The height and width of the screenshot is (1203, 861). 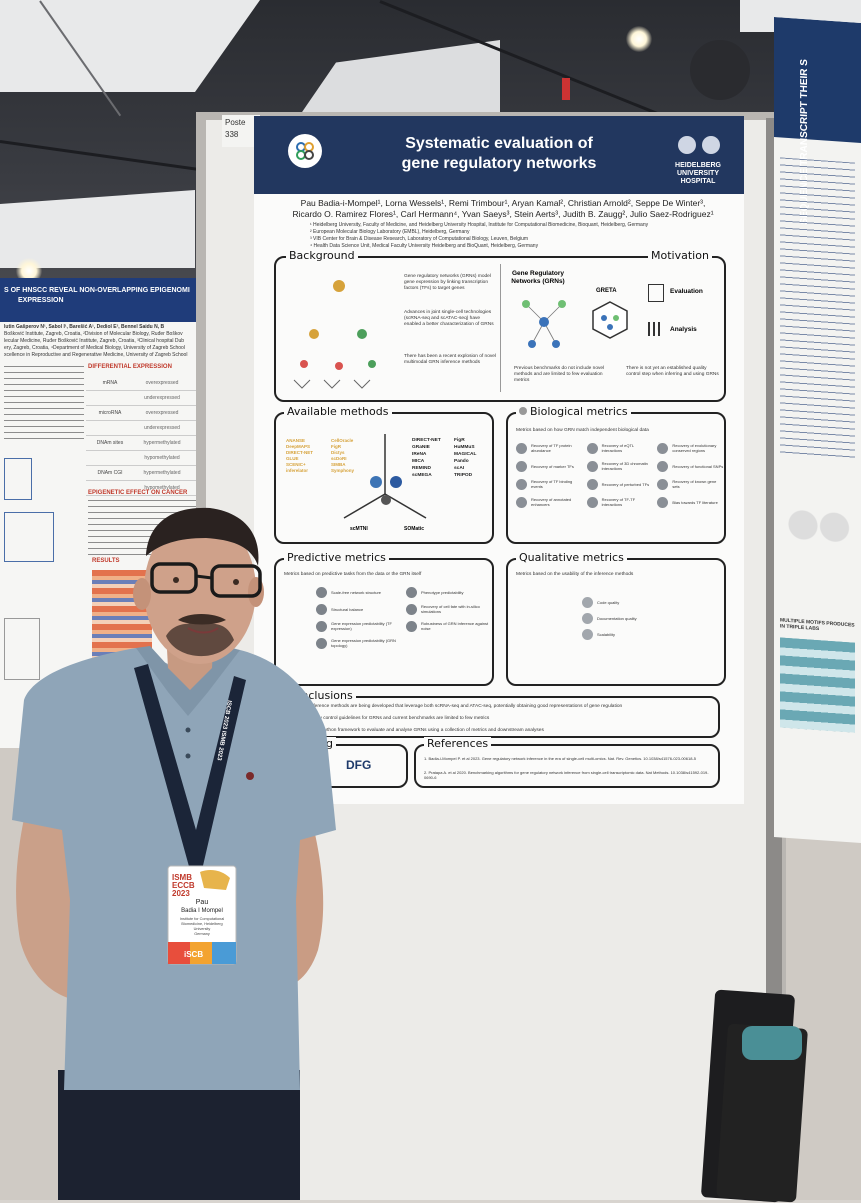 I want to click on ceiling-panel, so click(x=130, y=46).